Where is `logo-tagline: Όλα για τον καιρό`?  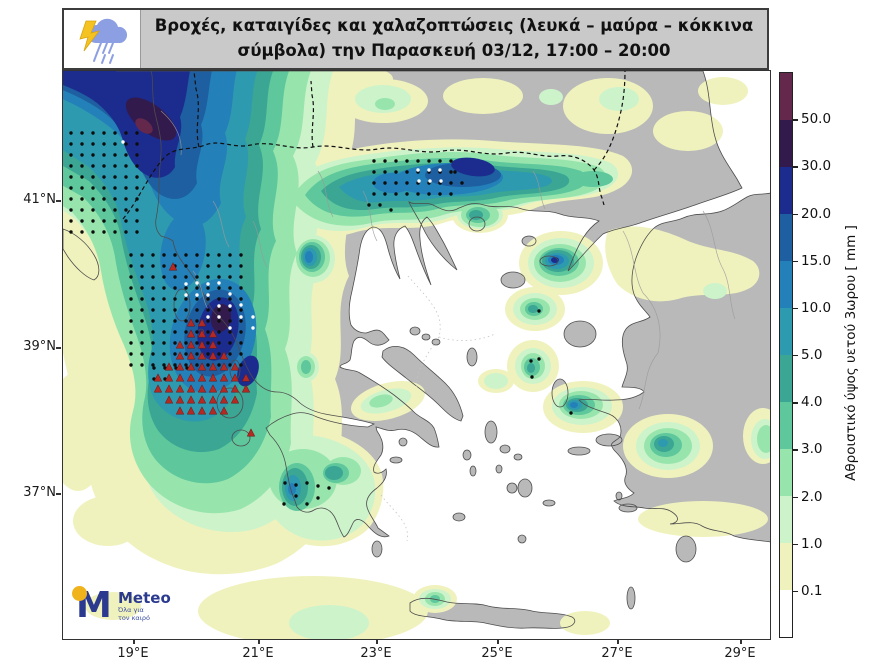 logo-tagline: Όλα για τον καιρό is located at coordinates (134, 614).